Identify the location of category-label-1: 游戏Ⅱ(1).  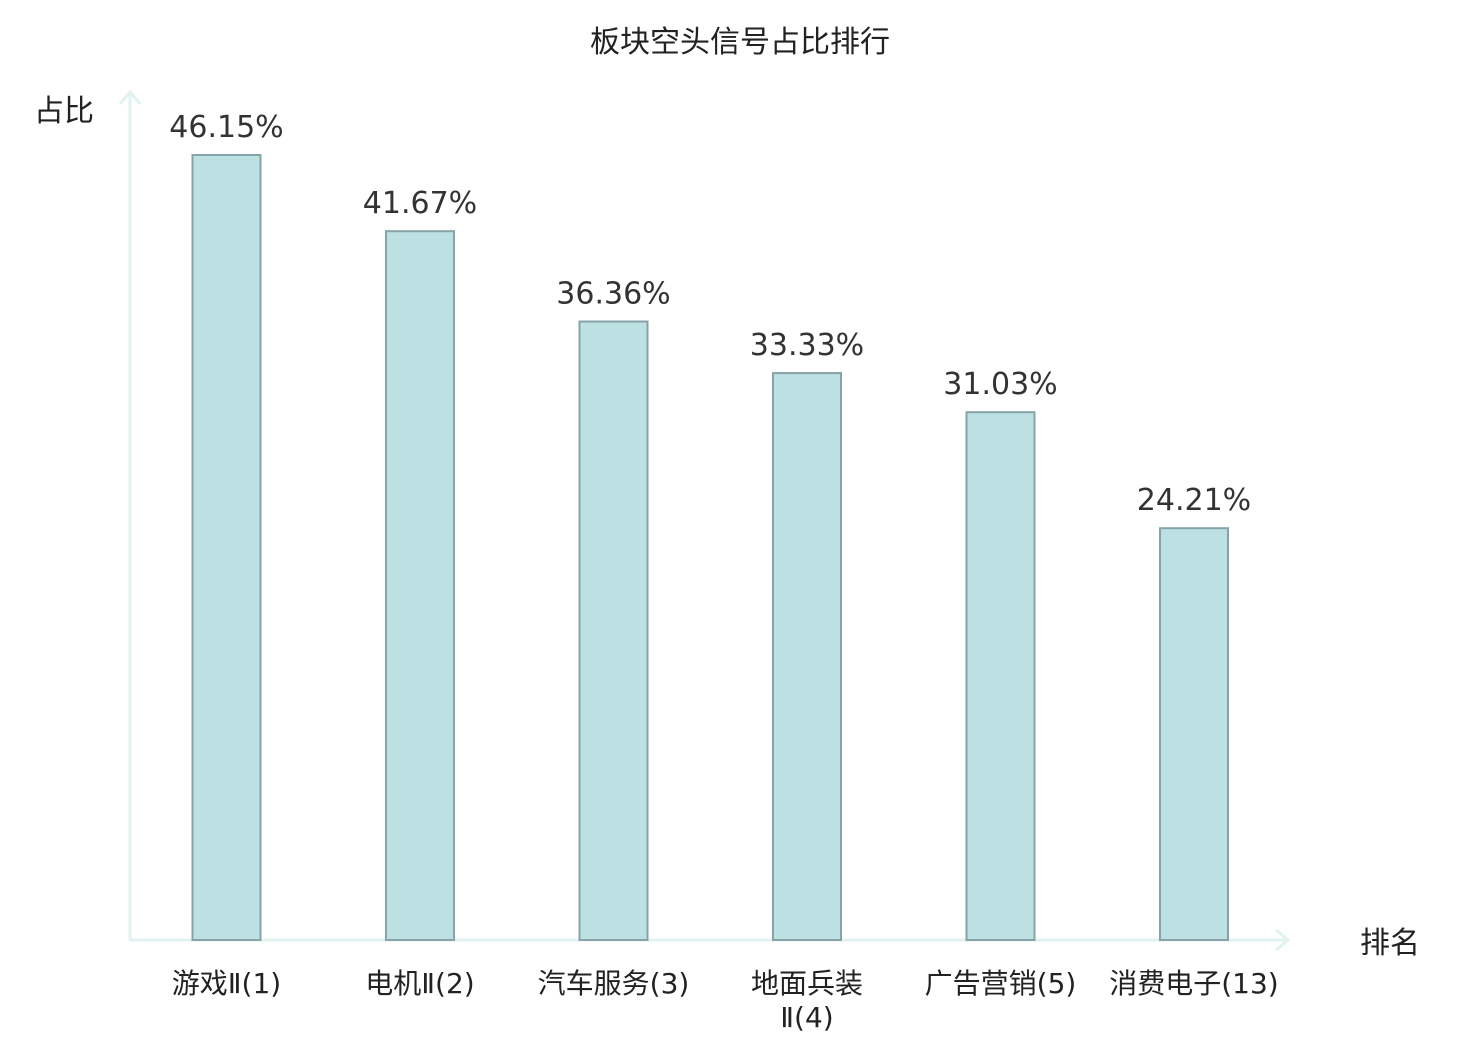
(226, 983).